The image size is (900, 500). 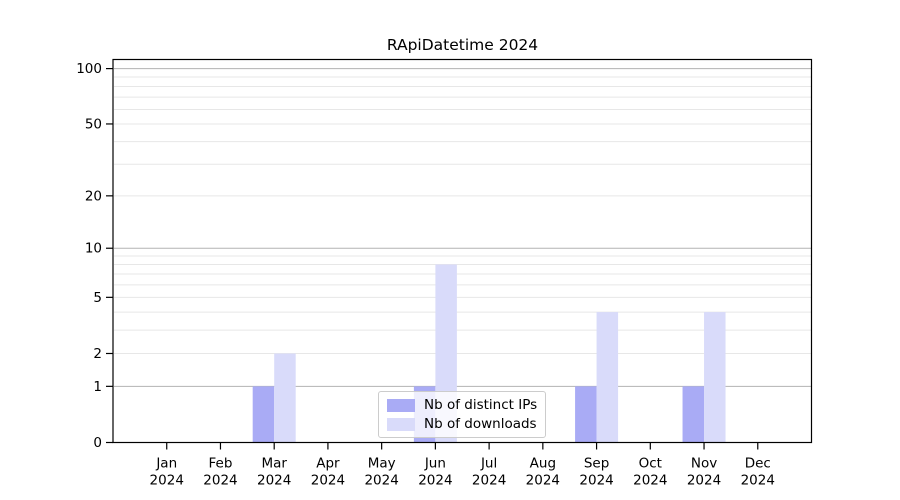 What do you see at coordinates (480, 424) in the screenshot?
I see `legend-label-downloads: Nb of downloads` at bounding box center [480, 424].